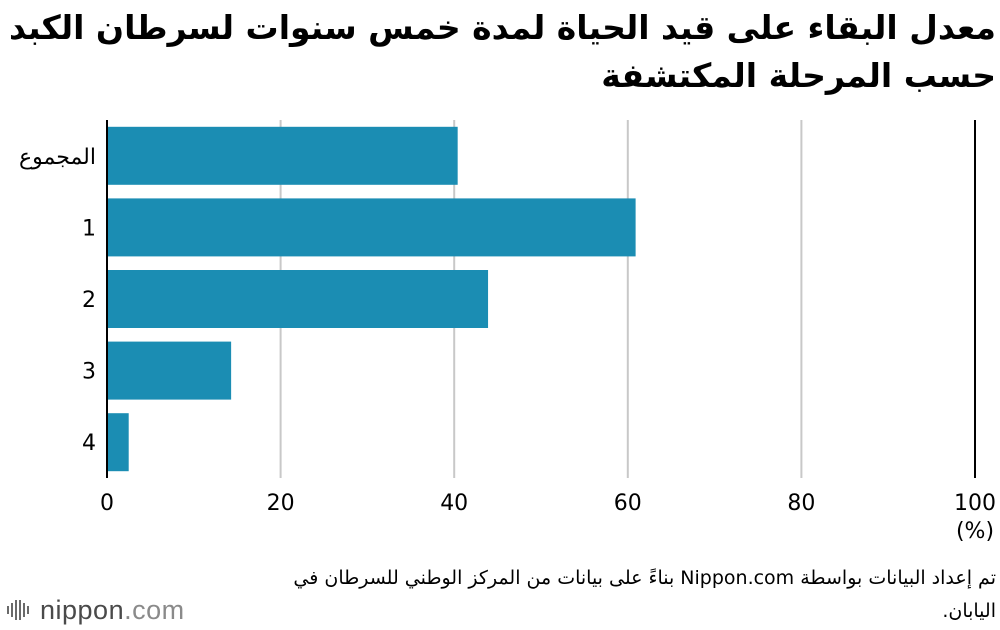  I want to click on nippon-logo: nippon .com, so click(95, 610).